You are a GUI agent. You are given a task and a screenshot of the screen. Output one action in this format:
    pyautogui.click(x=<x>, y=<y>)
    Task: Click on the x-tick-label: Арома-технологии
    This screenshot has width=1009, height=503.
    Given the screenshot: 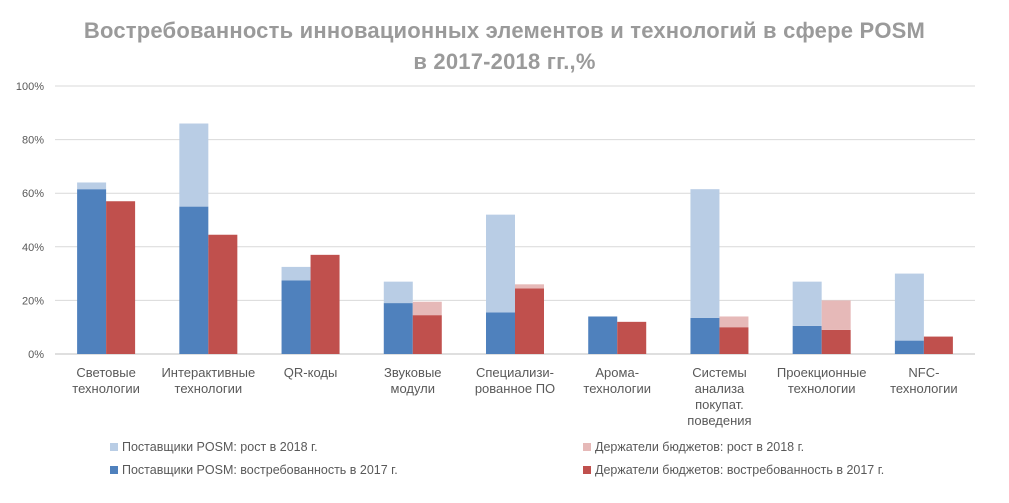 What is the action you would take?
    pyautogui.click(x=617, y=380)
    